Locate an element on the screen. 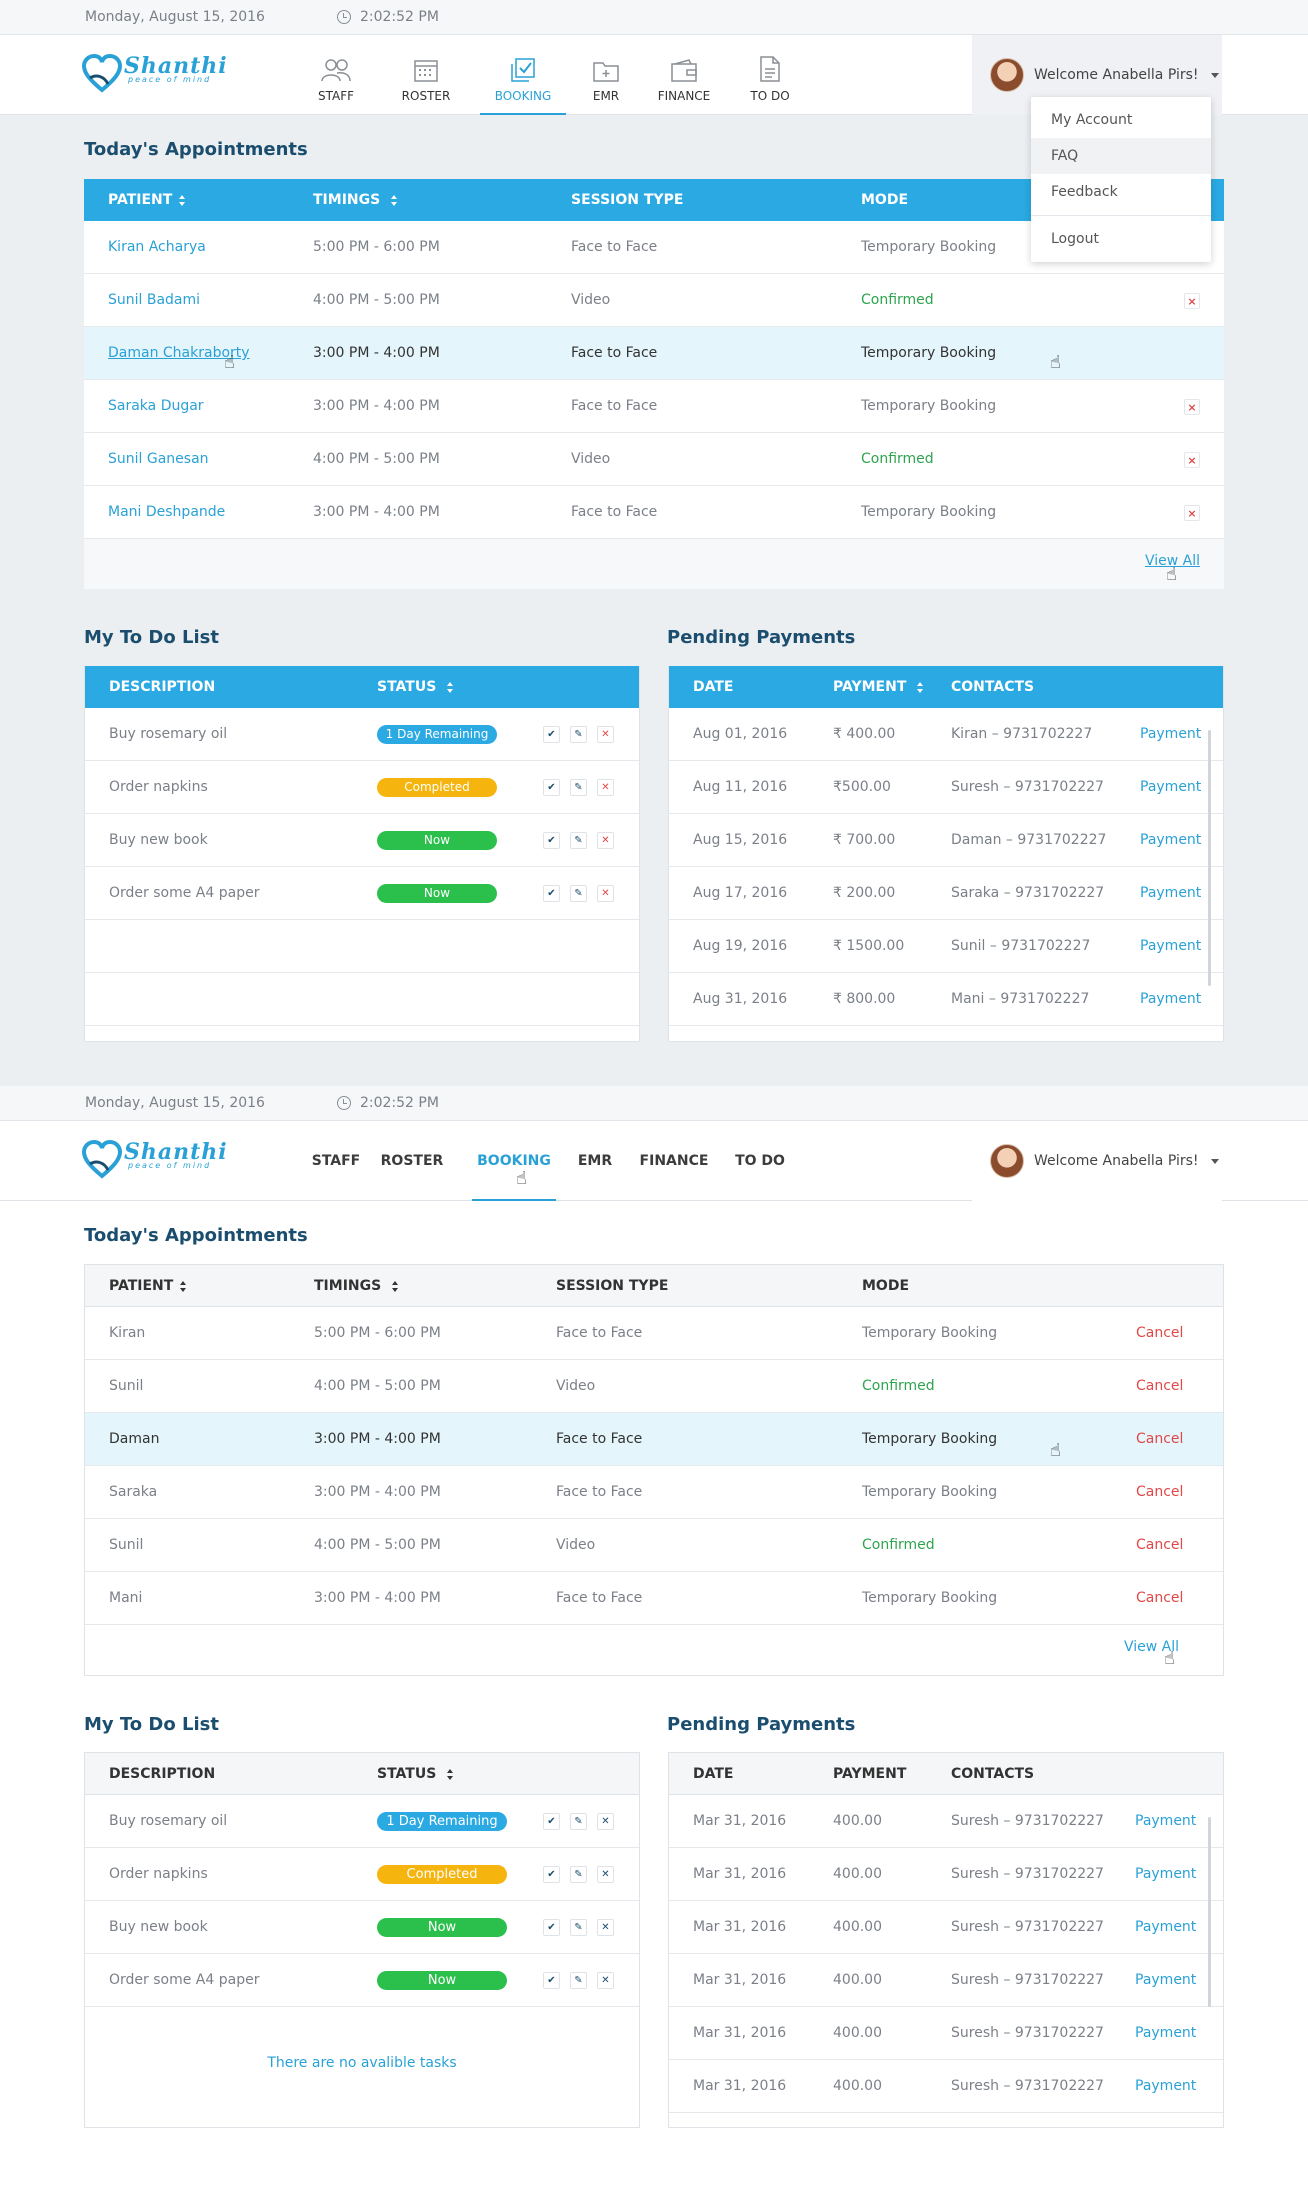 Image resolution: width=1308 pixels, height=2205 pixels. patient-name: Mani Deshpande is located at coordinates (167, 512).